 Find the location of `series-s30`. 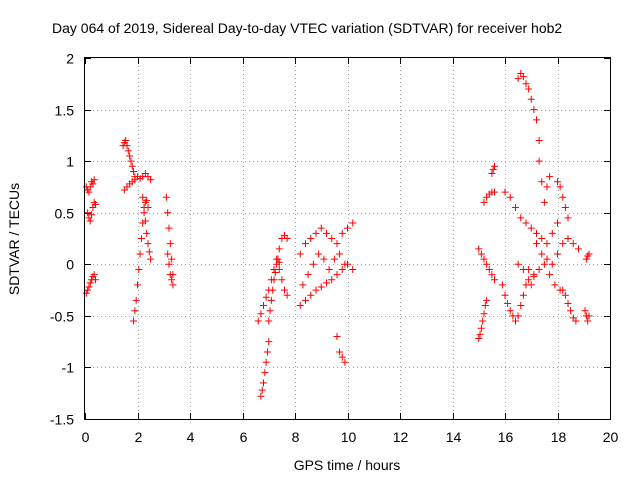

series-s30 is located at coordinates (587, 316).